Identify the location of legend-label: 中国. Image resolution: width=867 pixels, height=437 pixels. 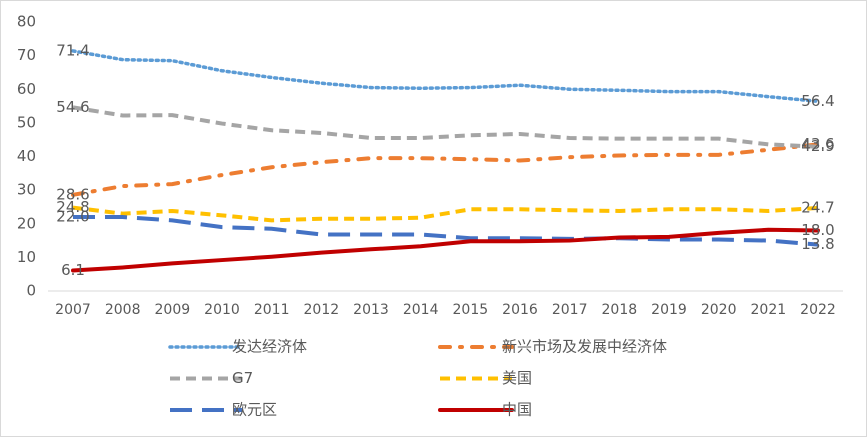
(517, 410).